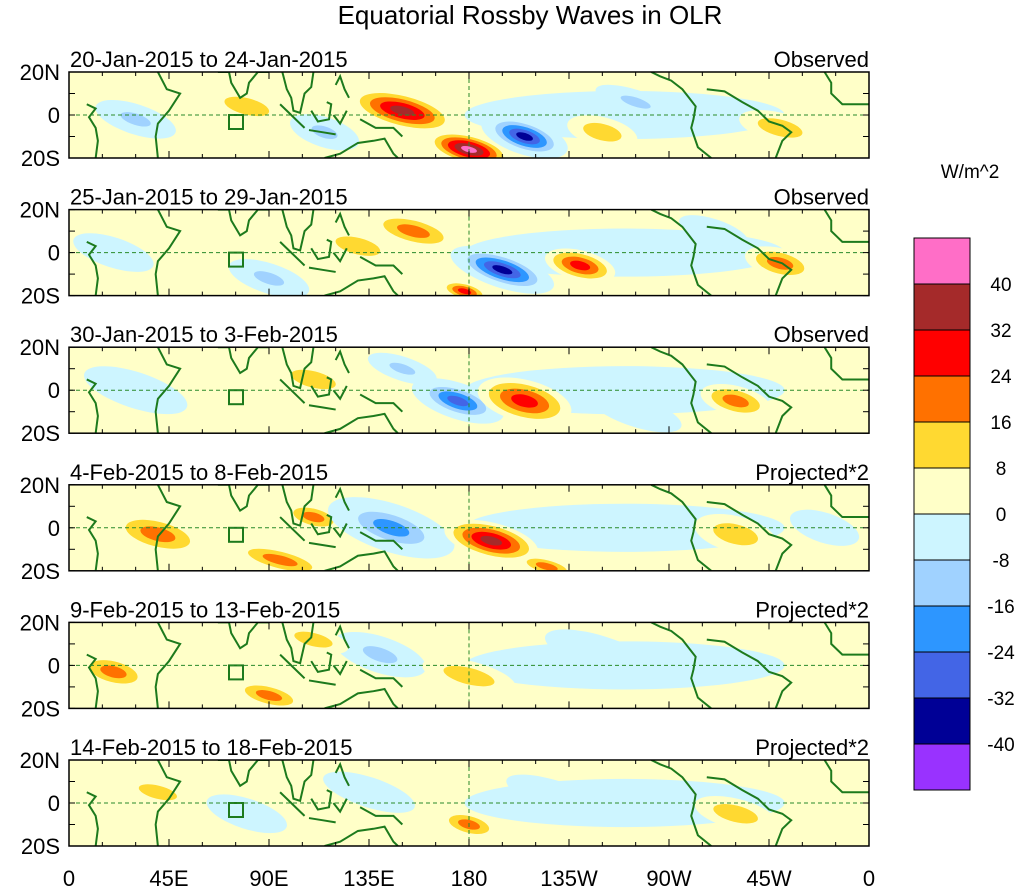 The image size is (1021, 890). What do you see at coordinates (1001, 377) in the screenshot?
I see `colorbar-level-label: 24` at bounding box center [1001, 377].